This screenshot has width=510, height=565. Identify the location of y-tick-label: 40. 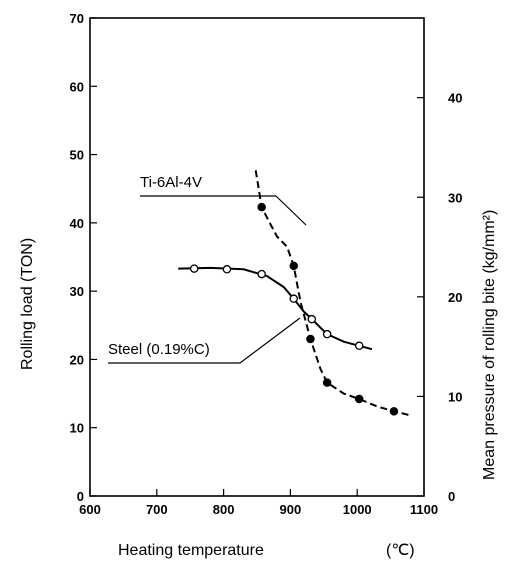
(77, 223).